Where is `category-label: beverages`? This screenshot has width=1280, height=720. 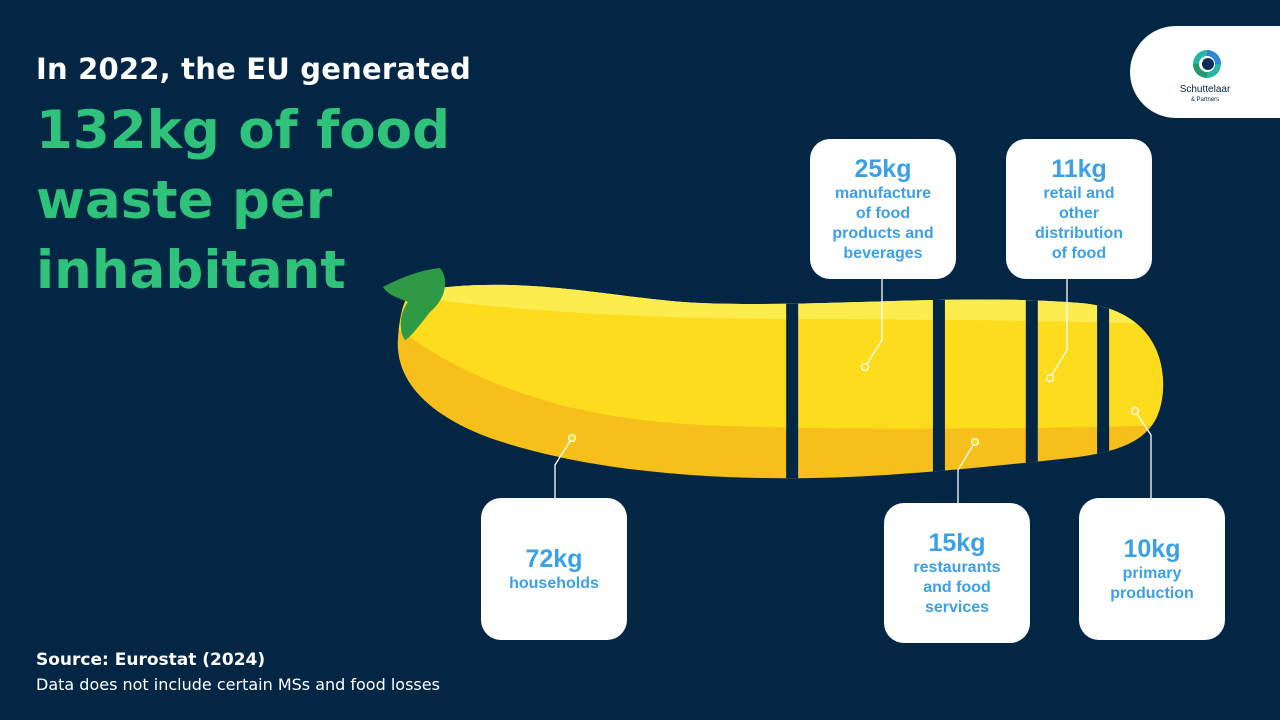
category-label: beverages is located at coordinates (883, 253).